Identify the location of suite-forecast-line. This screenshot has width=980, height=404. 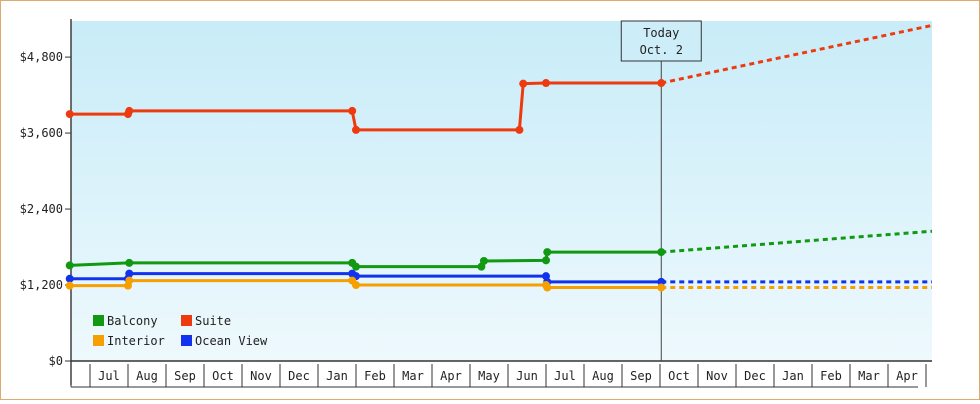
(796, 54).